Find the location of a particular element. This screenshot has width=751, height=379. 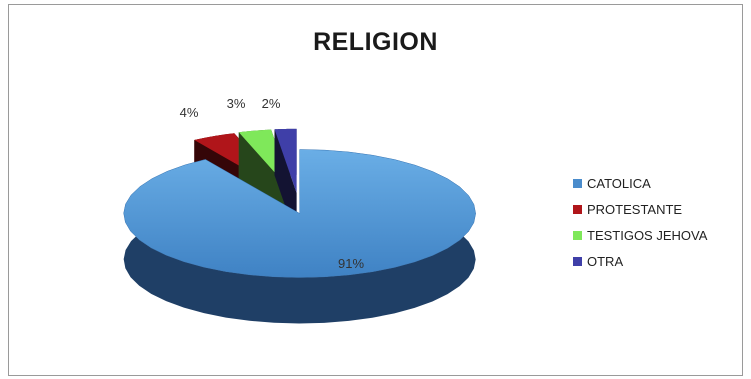

chart-title: RELIGION is located at coordinates (375, 42).